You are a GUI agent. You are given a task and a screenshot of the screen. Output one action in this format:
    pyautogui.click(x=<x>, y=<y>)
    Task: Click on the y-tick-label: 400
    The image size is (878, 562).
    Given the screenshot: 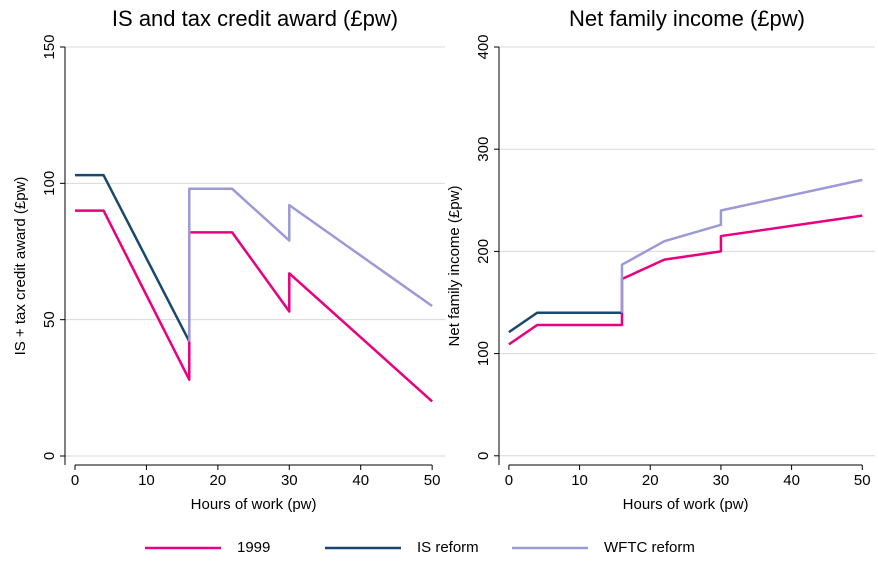 What is the action you would take?
    pyautogui.click(x=483, y=46)
    